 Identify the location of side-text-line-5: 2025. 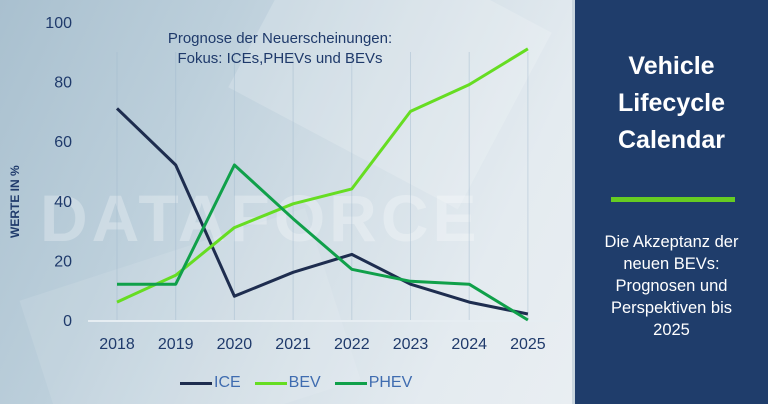
(671, 330).